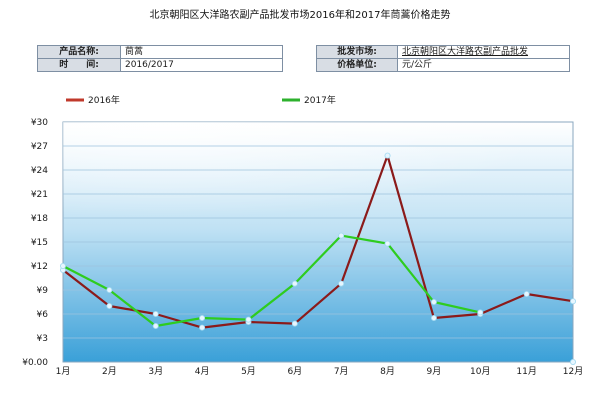 This screenshot has height=400, width=600. Describe the element at coordinates (202, 371) in the screenshot. I see `x-tick-label: 4月` at that location.